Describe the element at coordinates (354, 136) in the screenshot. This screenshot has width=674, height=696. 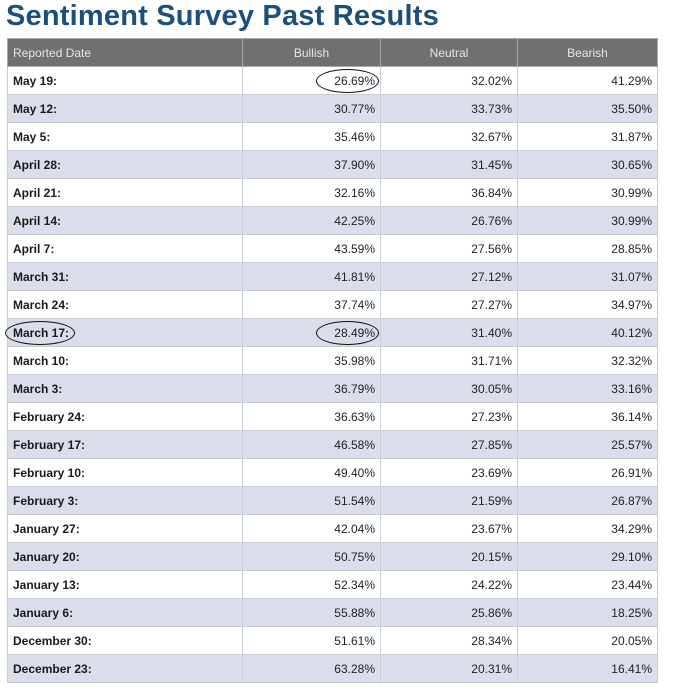
I see `bullish-cell-text: 35.46%` at that location.